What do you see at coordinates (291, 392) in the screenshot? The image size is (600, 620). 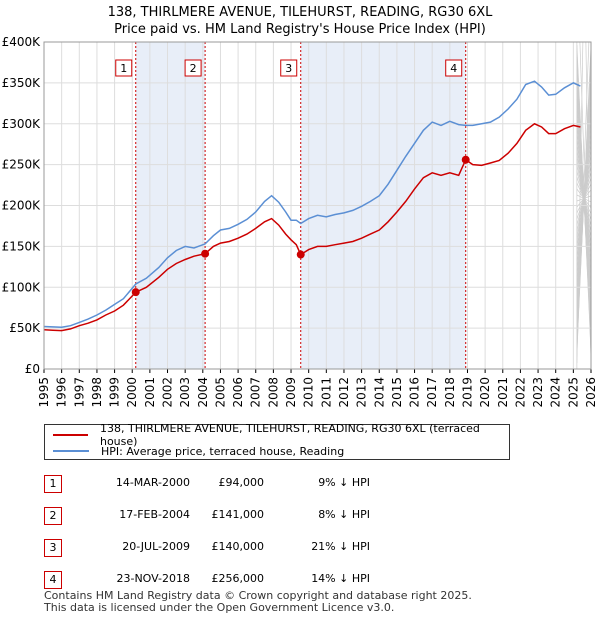 I see `x-tick-label: 2009` at bounding box center [291, 392].